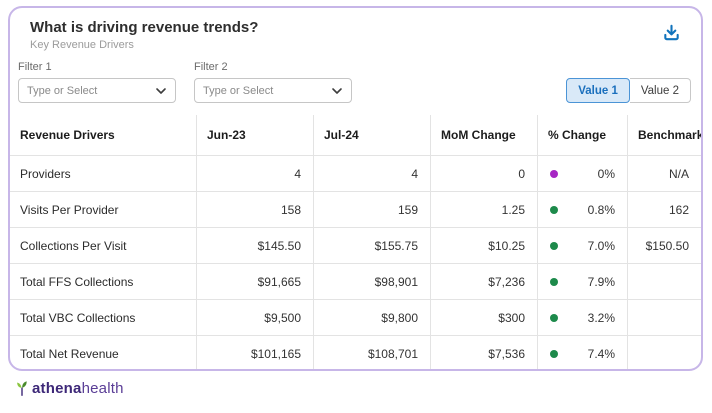 This screenshot has width=712, height=413. I want to click on column-header: Jul-24, so click(371, 135).